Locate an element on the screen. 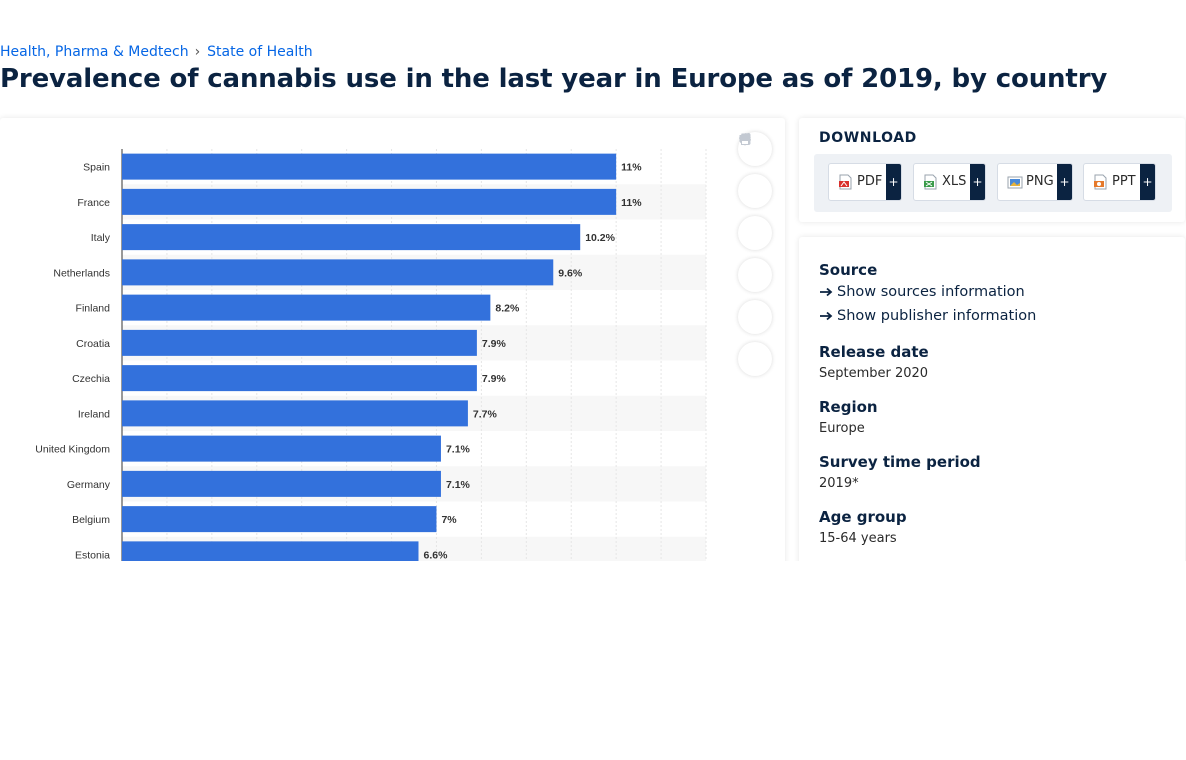 This screenshot has width=1186, height=760. show-sources-link: Show sources information is located at coordinates (922, 292).